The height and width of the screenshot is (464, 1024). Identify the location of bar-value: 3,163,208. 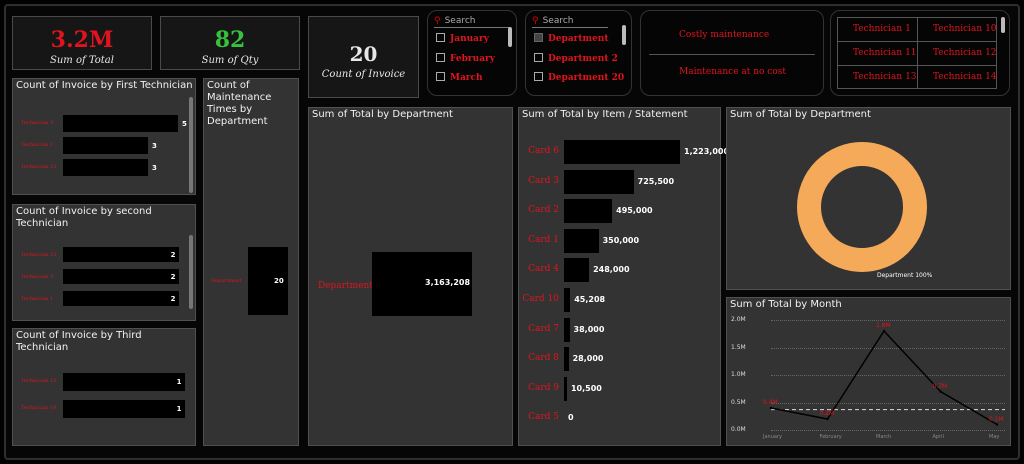
(448, 282).